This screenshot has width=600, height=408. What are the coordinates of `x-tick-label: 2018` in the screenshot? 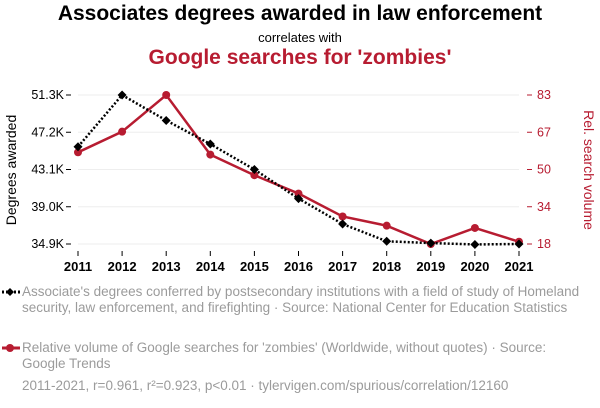 It's located at (386, 266).